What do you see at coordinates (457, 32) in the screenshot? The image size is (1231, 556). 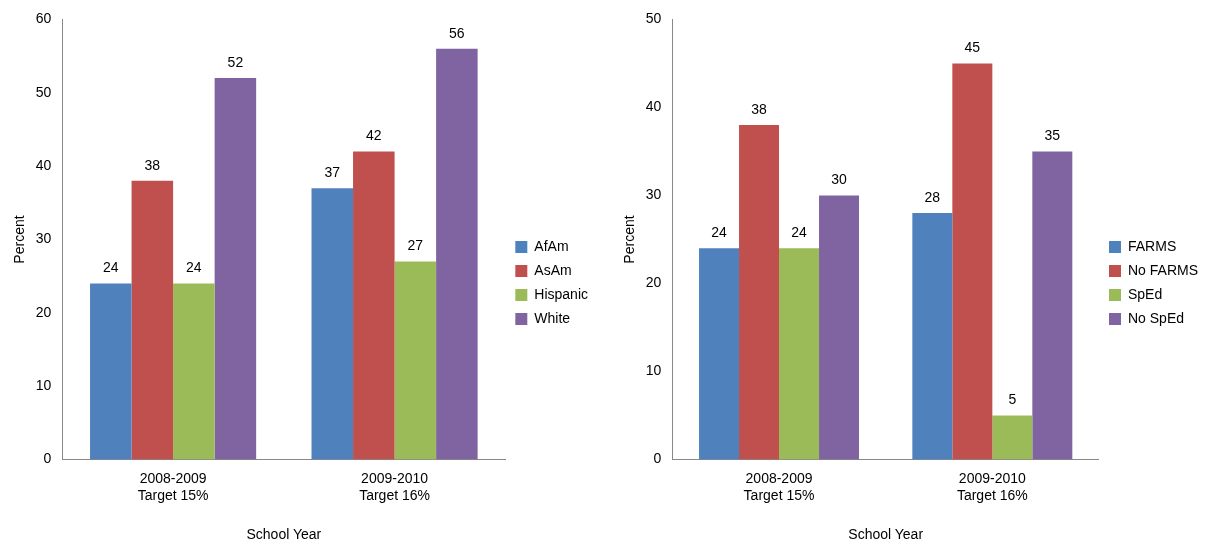 I see `data-label: 56` at bounding box center [457, 32].